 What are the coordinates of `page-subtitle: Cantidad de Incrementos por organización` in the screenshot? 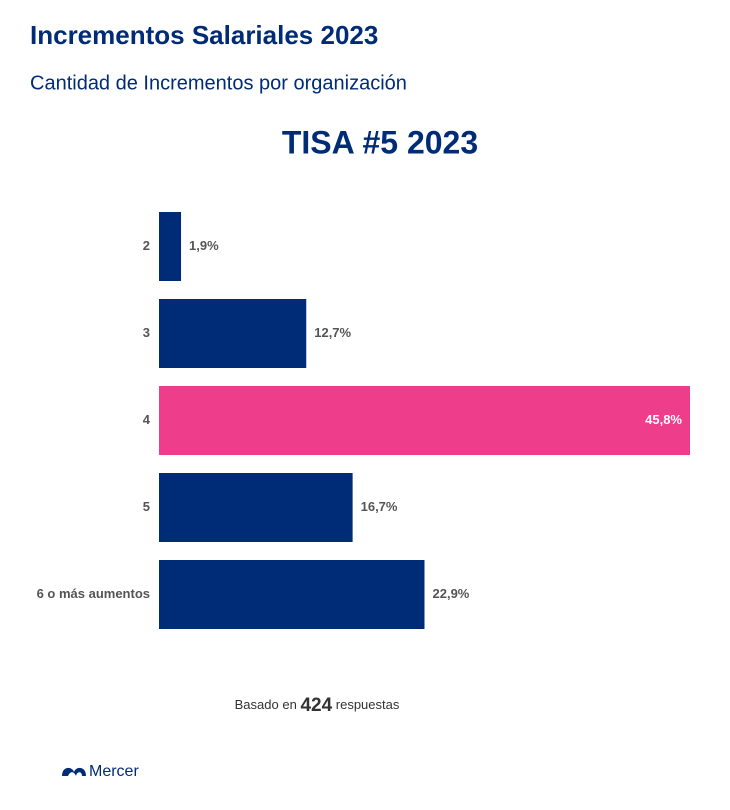 It's located at (218, 83).